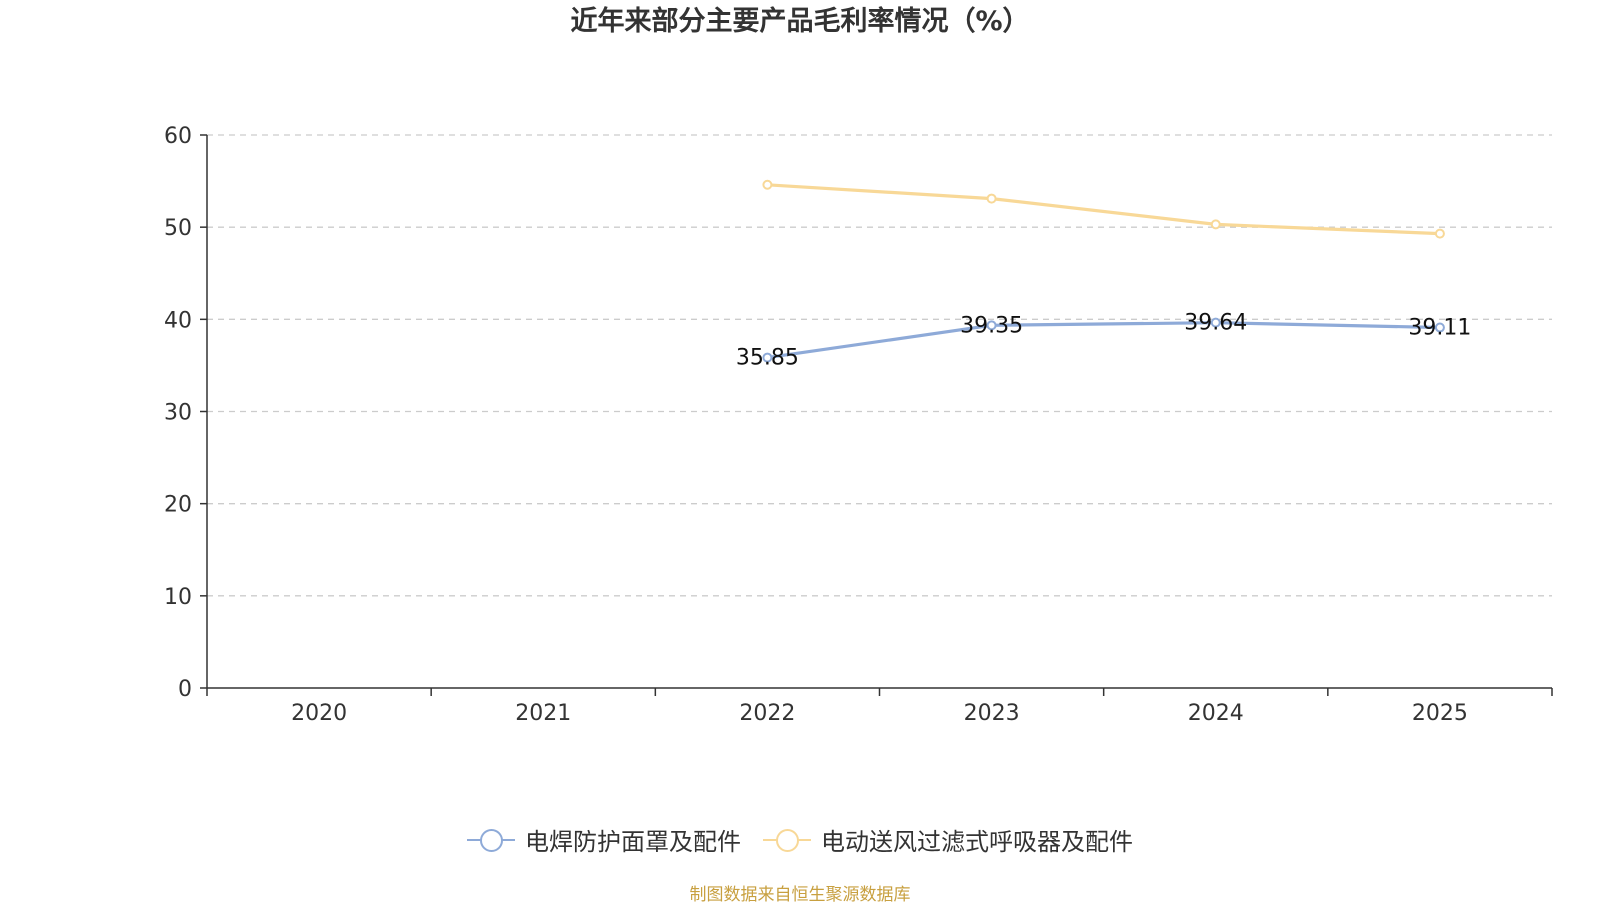  I want to click on y-axis: 0 10 20 30 40 50 60, so click(186, 413).